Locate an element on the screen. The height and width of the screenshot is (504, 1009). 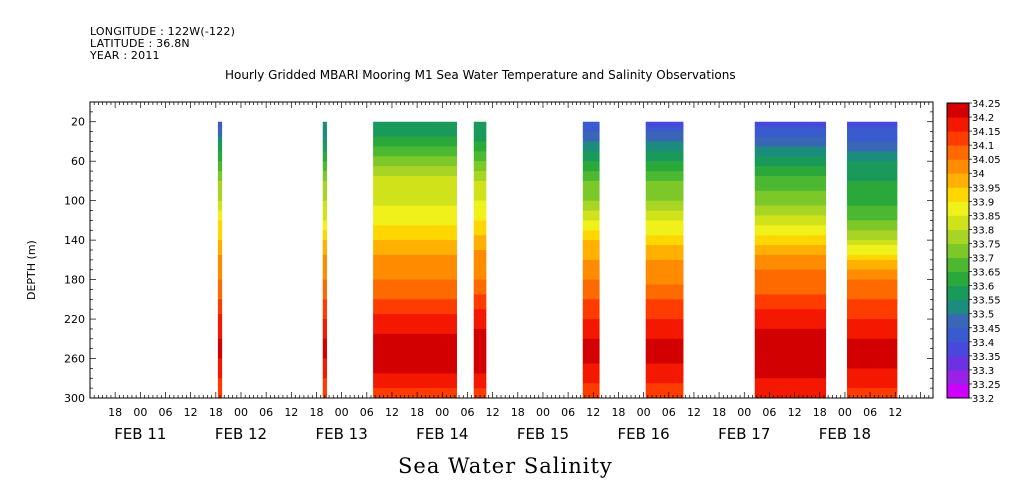
colorbar-label: 33.9 is located at coordinates (983, 202).